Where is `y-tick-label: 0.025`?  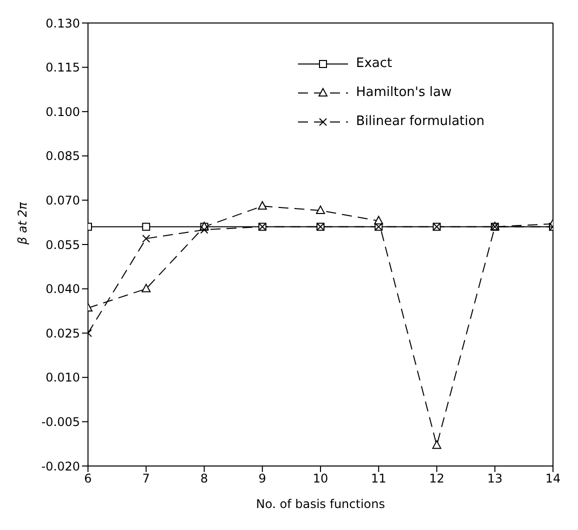
y-tick-label: 0.025 is located at coordinates (63, 333).